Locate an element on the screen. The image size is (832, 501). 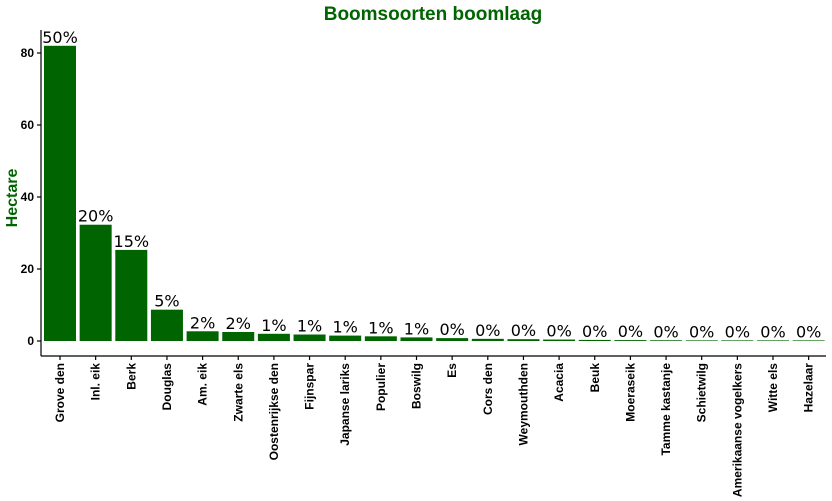
x-tick-label: Beuk is located at coordinates (595, 378).